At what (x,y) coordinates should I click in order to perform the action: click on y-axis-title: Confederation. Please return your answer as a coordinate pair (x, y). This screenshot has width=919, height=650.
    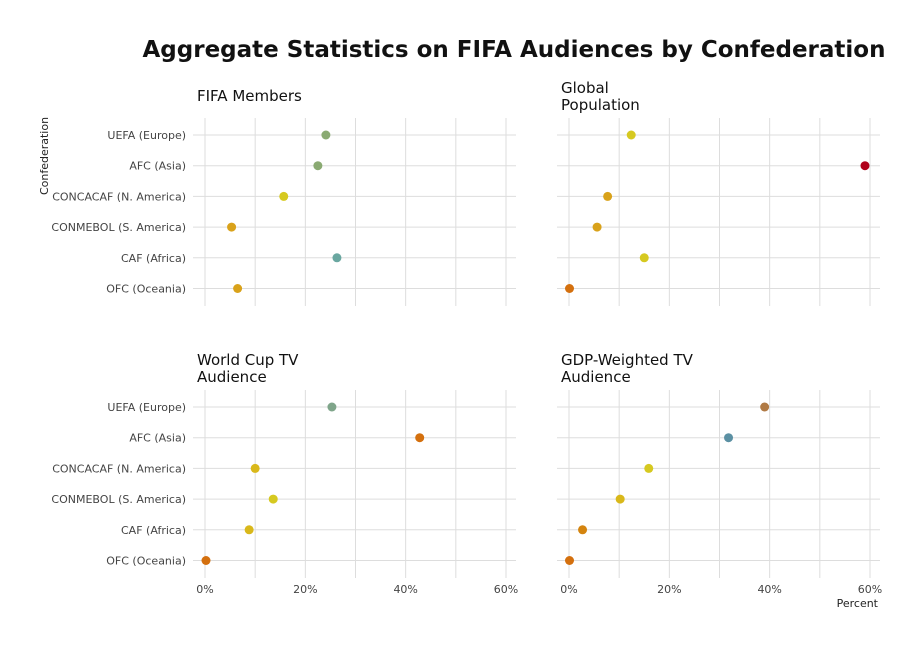
    Looking at the image, I should click on (44, 156).